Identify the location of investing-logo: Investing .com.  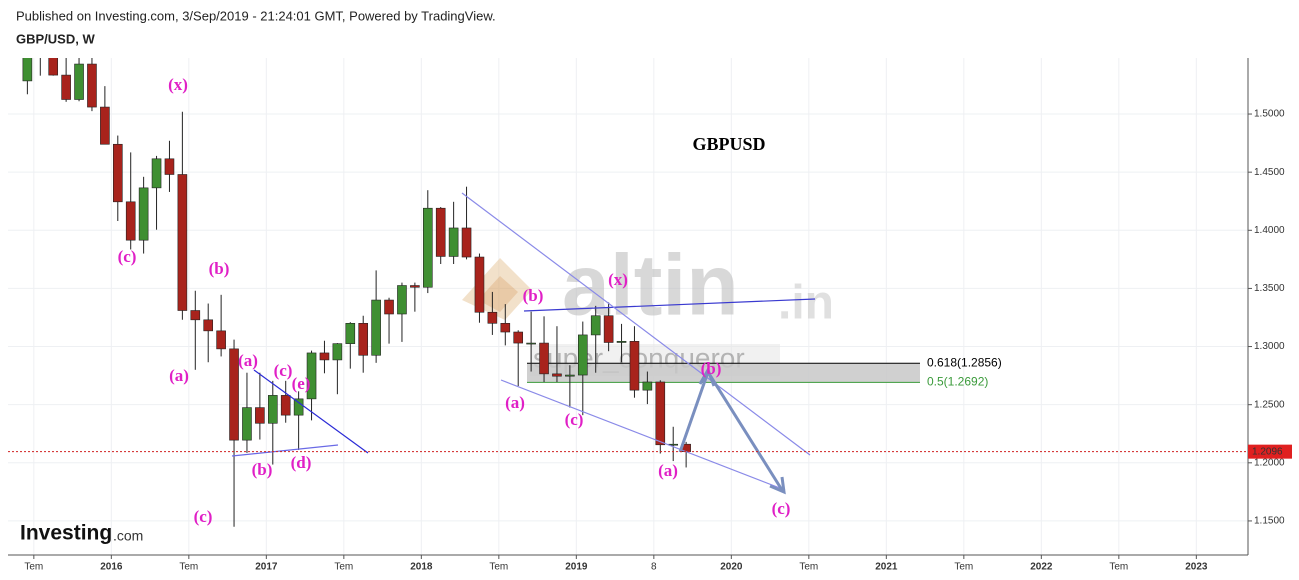
(81, 533).